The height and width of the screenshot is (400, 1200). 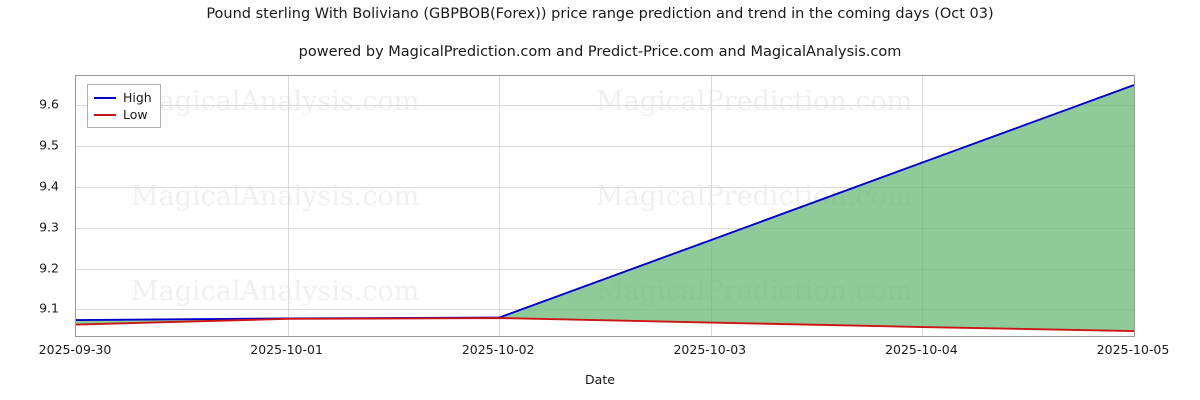 What do you see at coordinates (49, 104) in the screenshot?
I see `y-tick-label: 9.6` at bounding box center [49, 104].